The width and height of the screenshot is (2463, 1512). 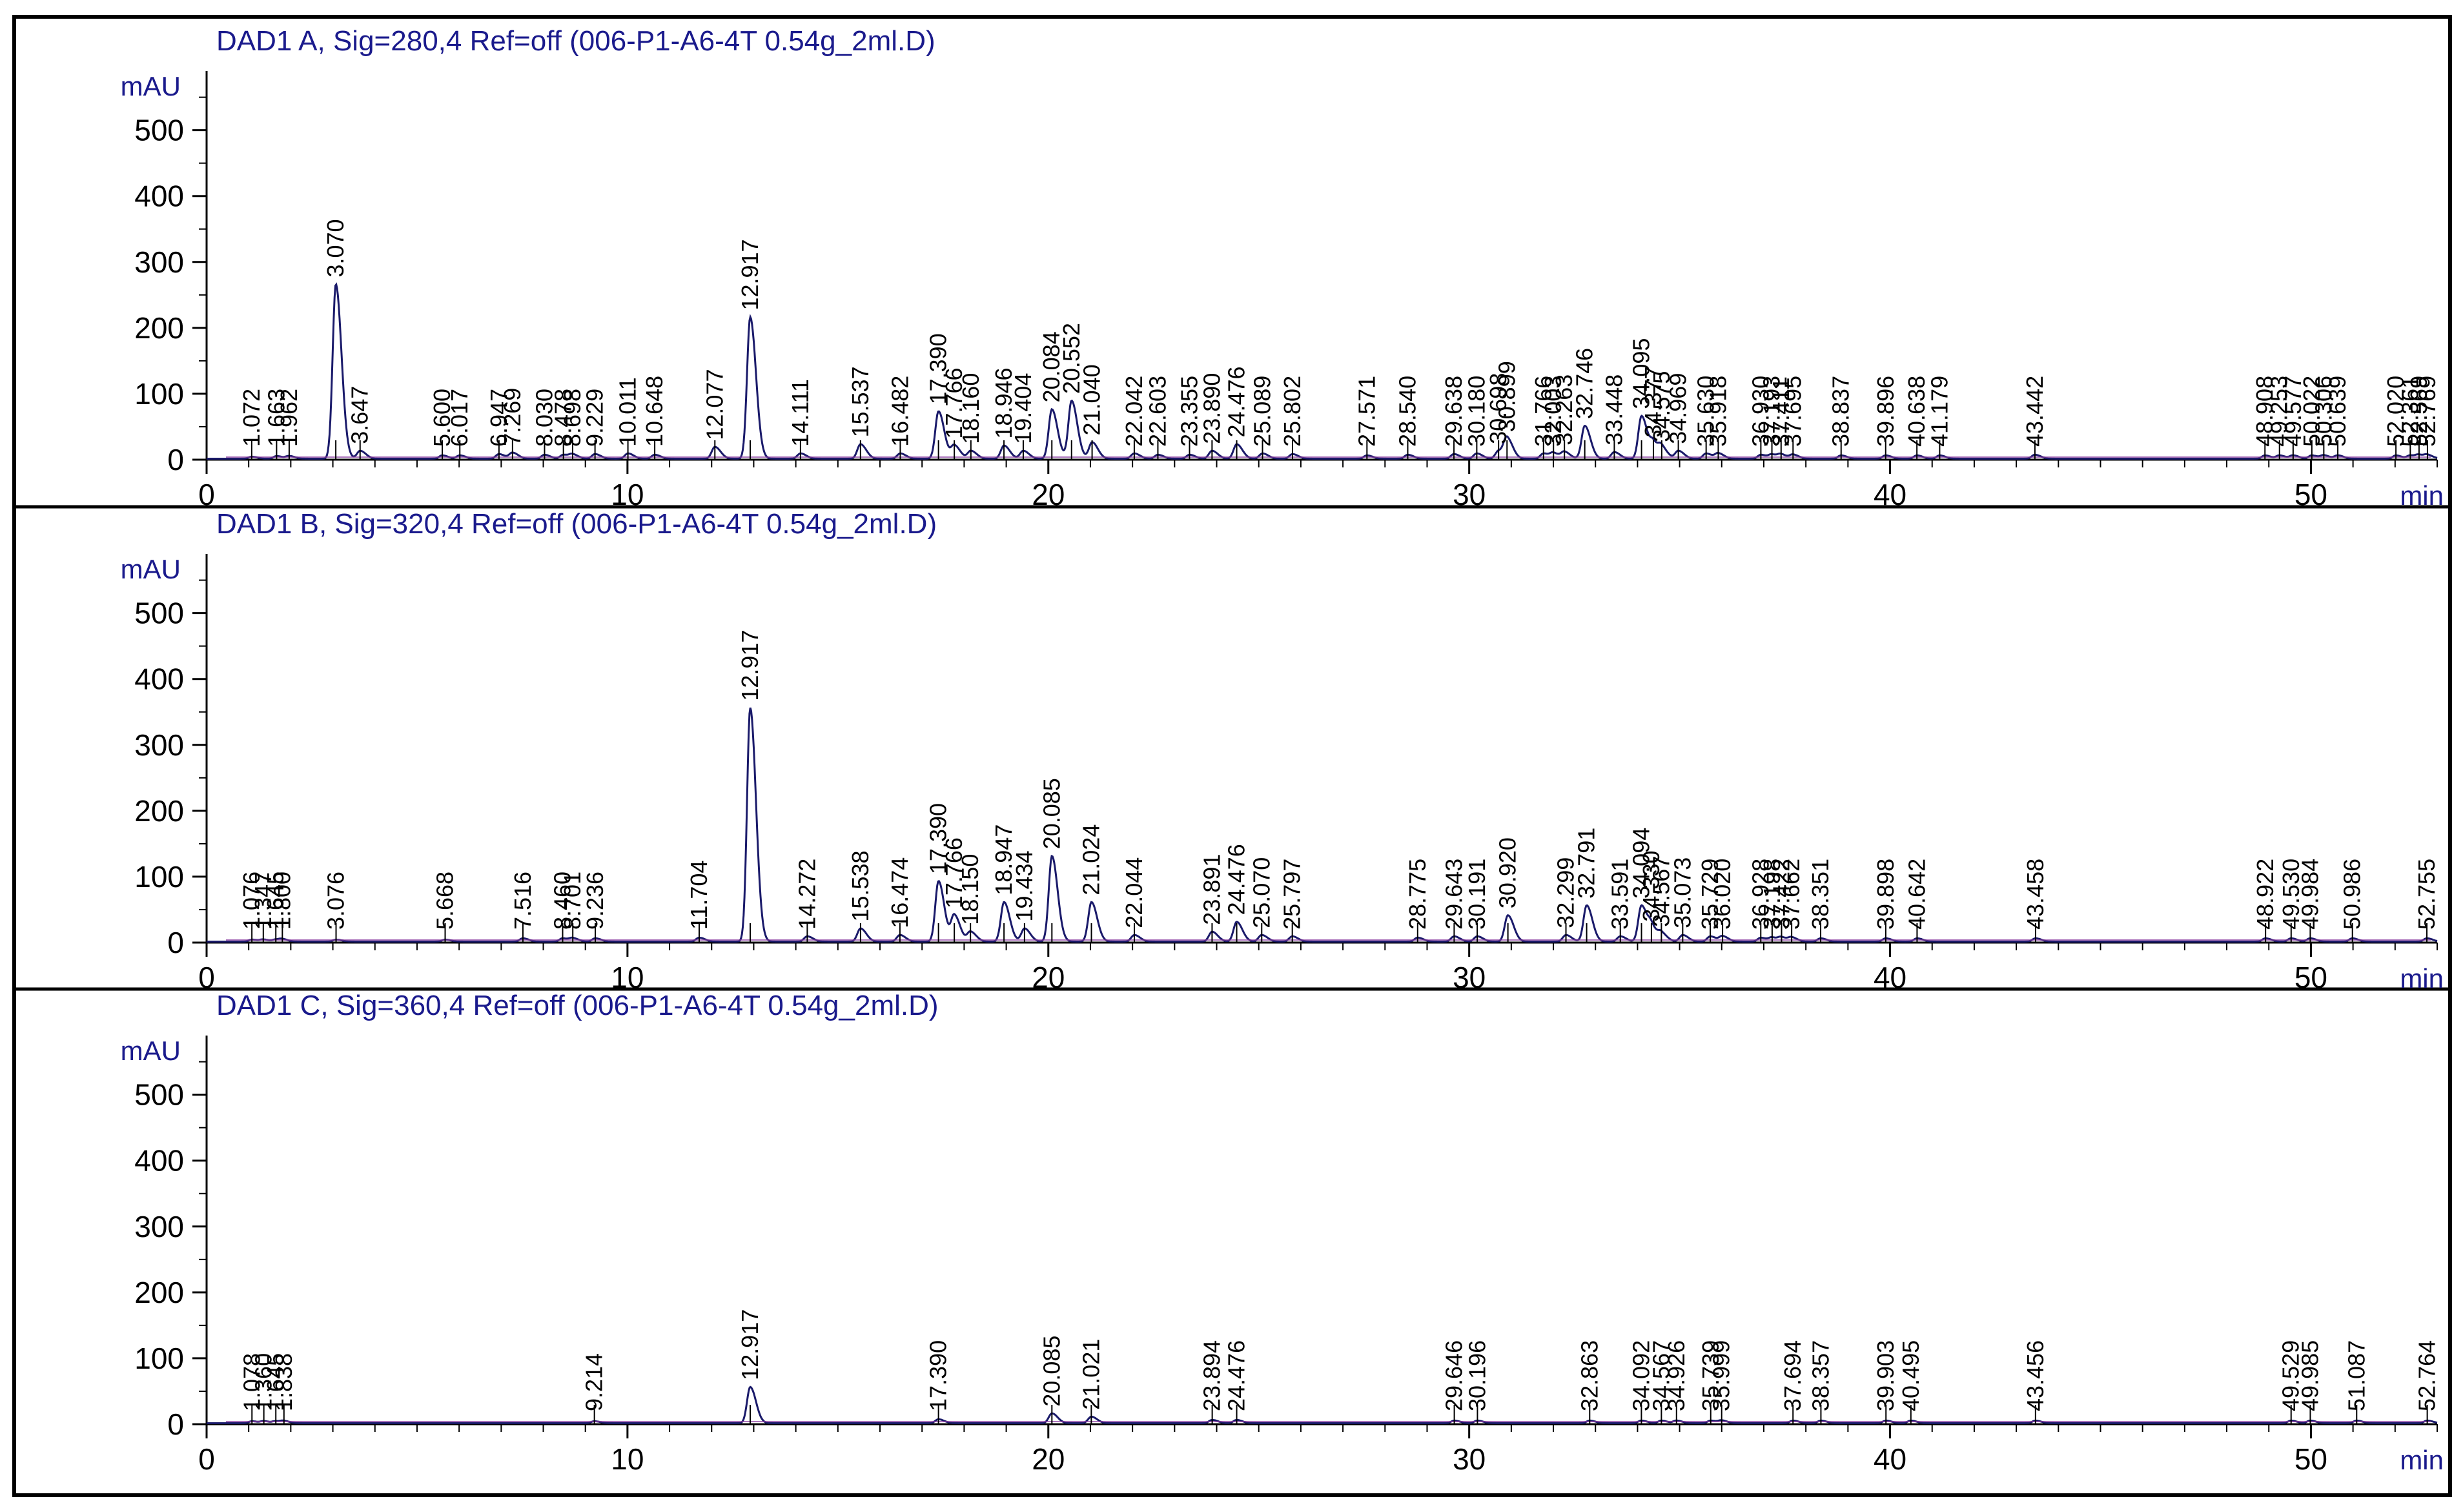 I want to click on peak-label: 17.766, so click(x=954, y=402).